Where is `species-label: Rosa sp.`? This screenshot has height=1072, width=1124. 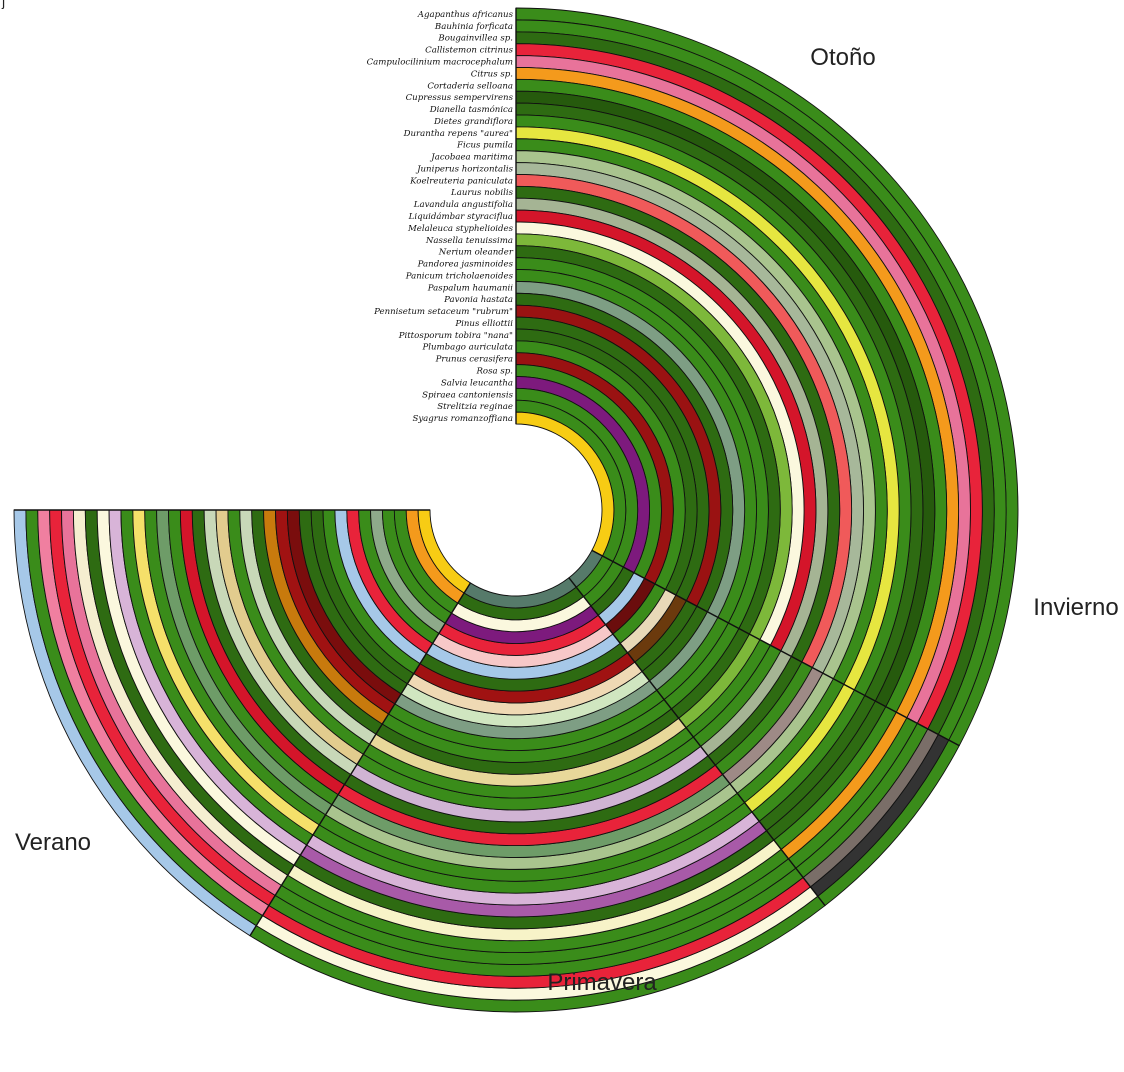
species-label: Rosa sp. is located at coordinates (494, 372).